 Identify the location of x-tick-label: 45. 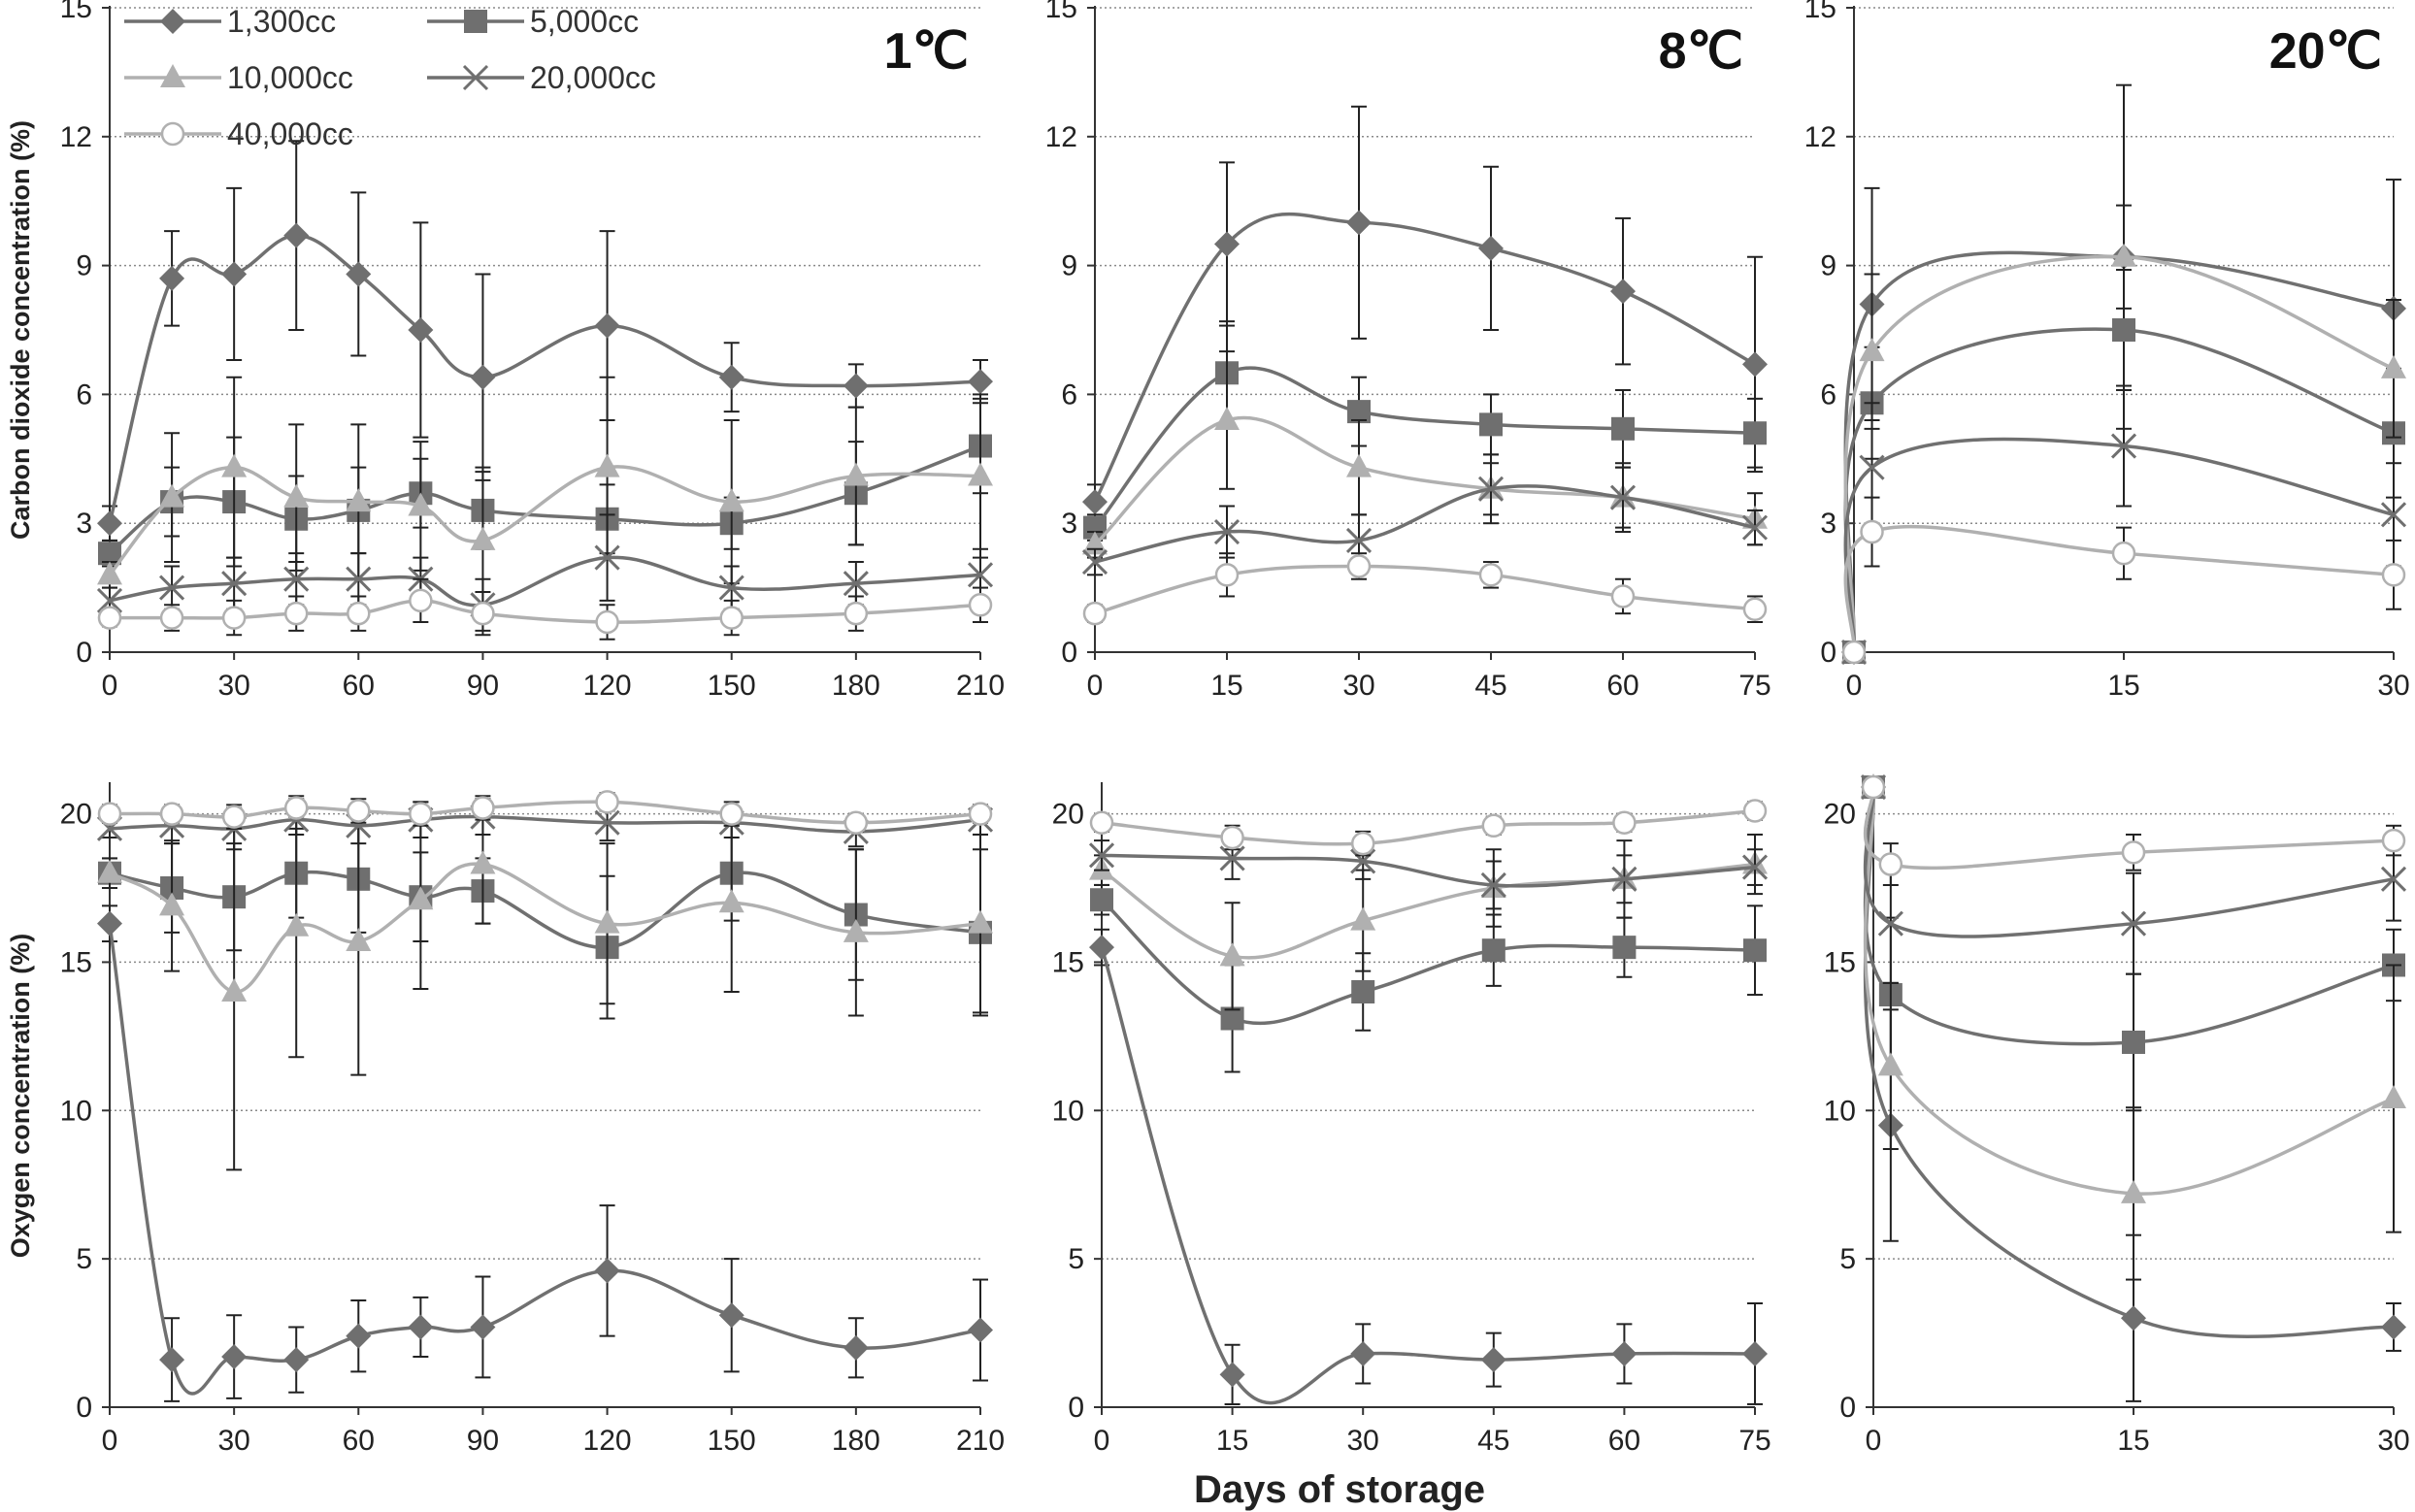
(1493, 1441).